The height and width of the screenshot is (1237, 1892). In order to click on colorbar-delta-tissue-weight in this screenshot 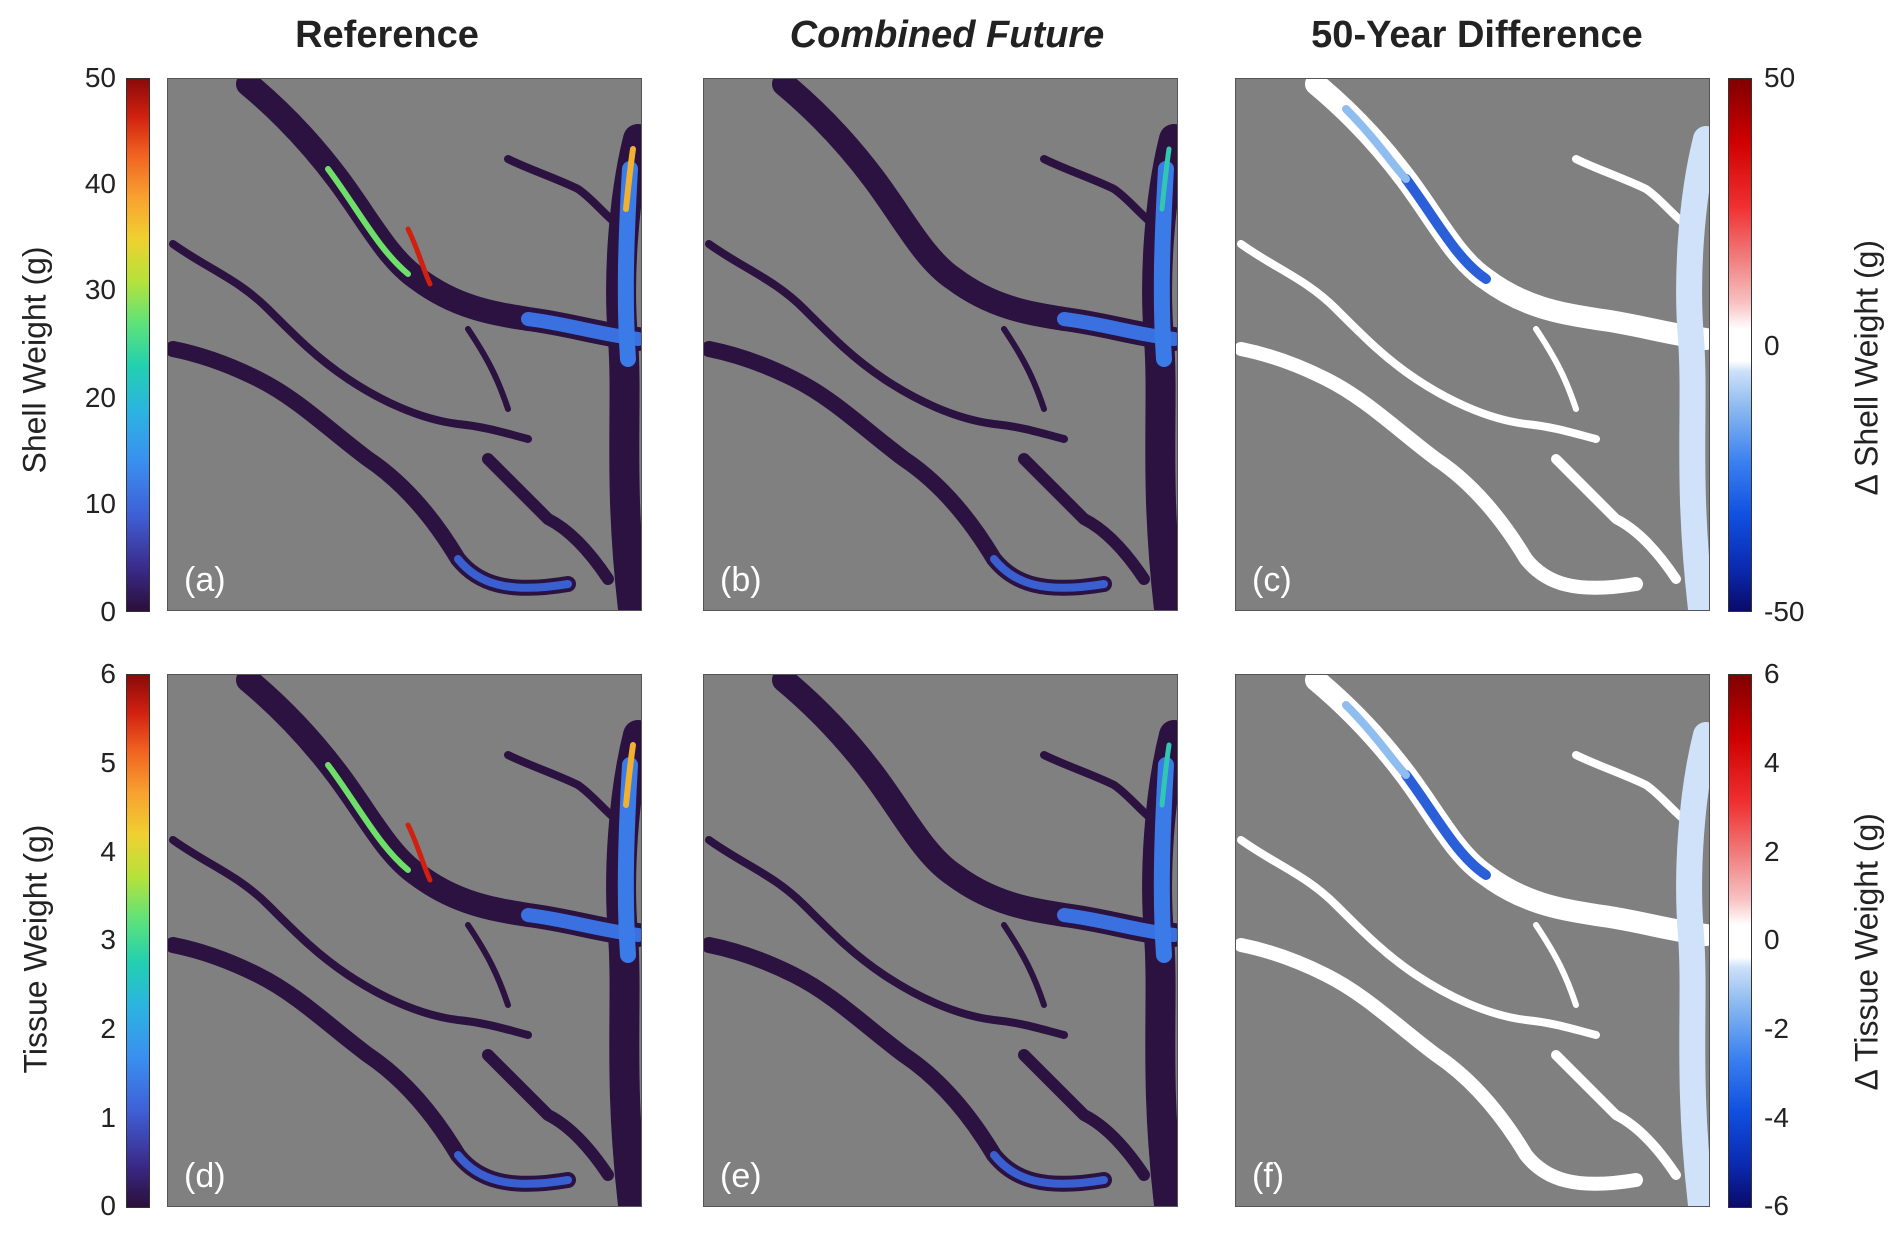, I will do `click(1740, 941)`.